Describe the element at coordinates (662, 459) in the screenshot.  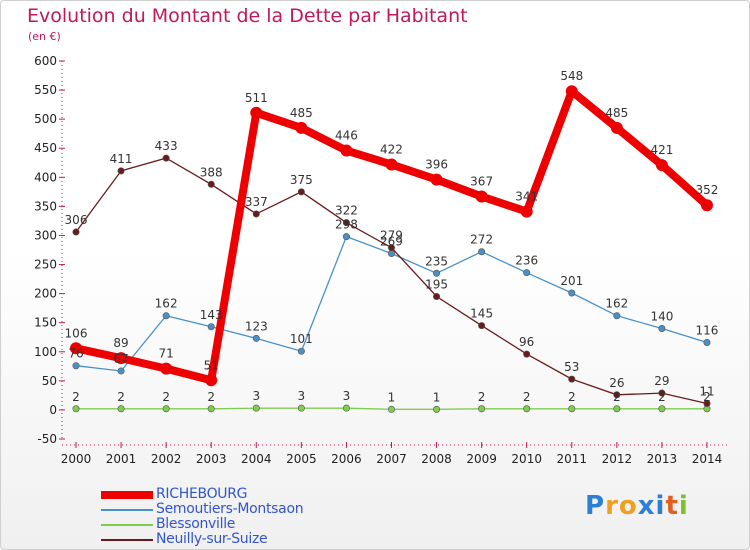
I see `x-tick-label: 2013` at that location.